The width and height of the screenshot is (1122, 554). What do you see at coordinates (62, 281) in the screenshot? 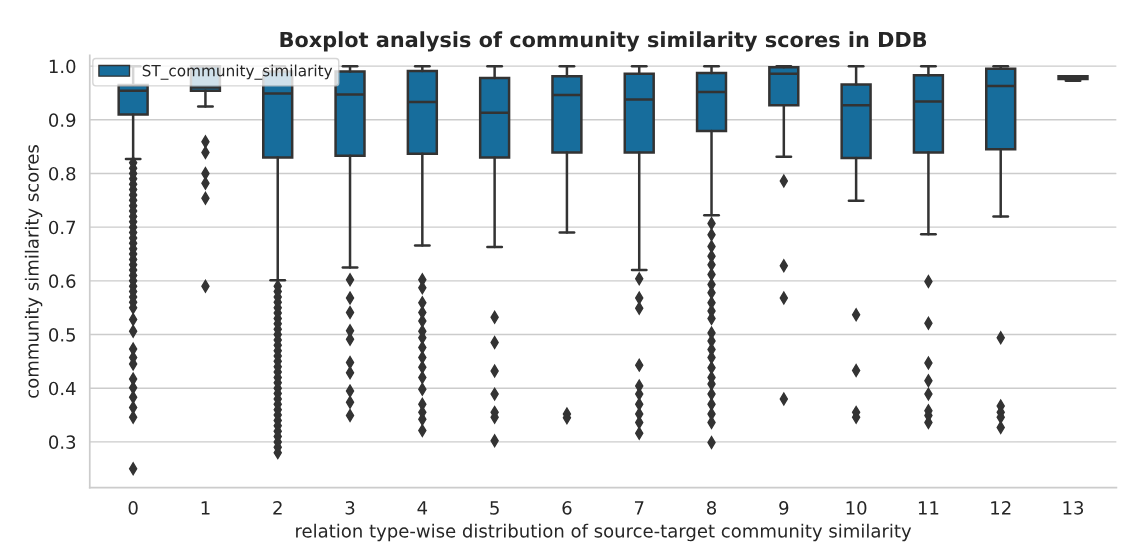
I see `y-tick-label: 0.6` at bounding box center [62, 281].